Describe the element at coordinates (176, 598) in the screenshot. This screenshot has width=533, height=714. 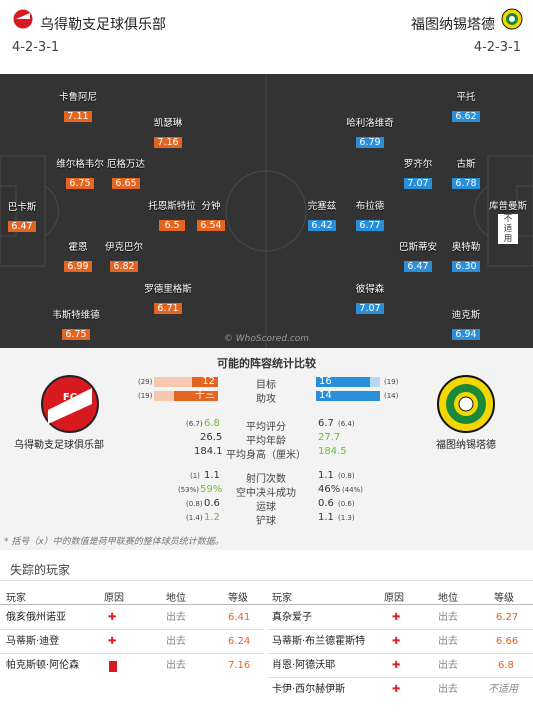
I see `home-col-status: 地位` at that location.